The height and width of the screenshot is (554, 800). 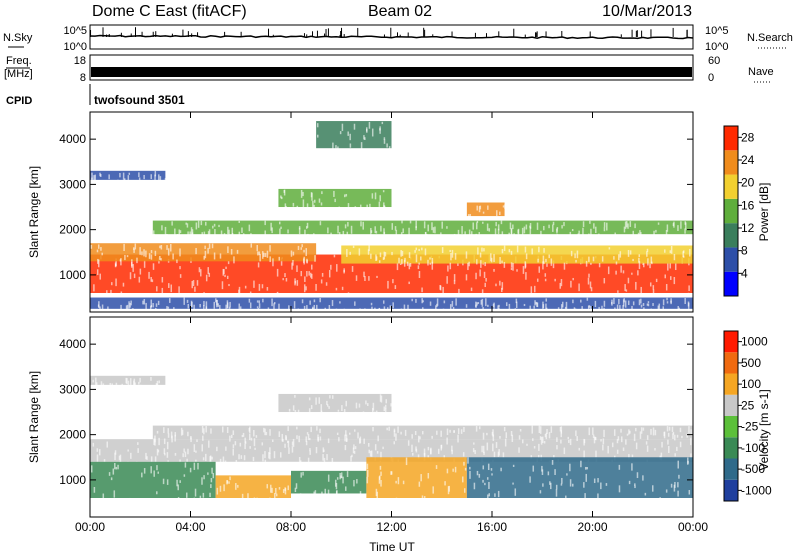 I want to click on velocity-ylabel: Slant Range [km], so click(x=34, y=417).